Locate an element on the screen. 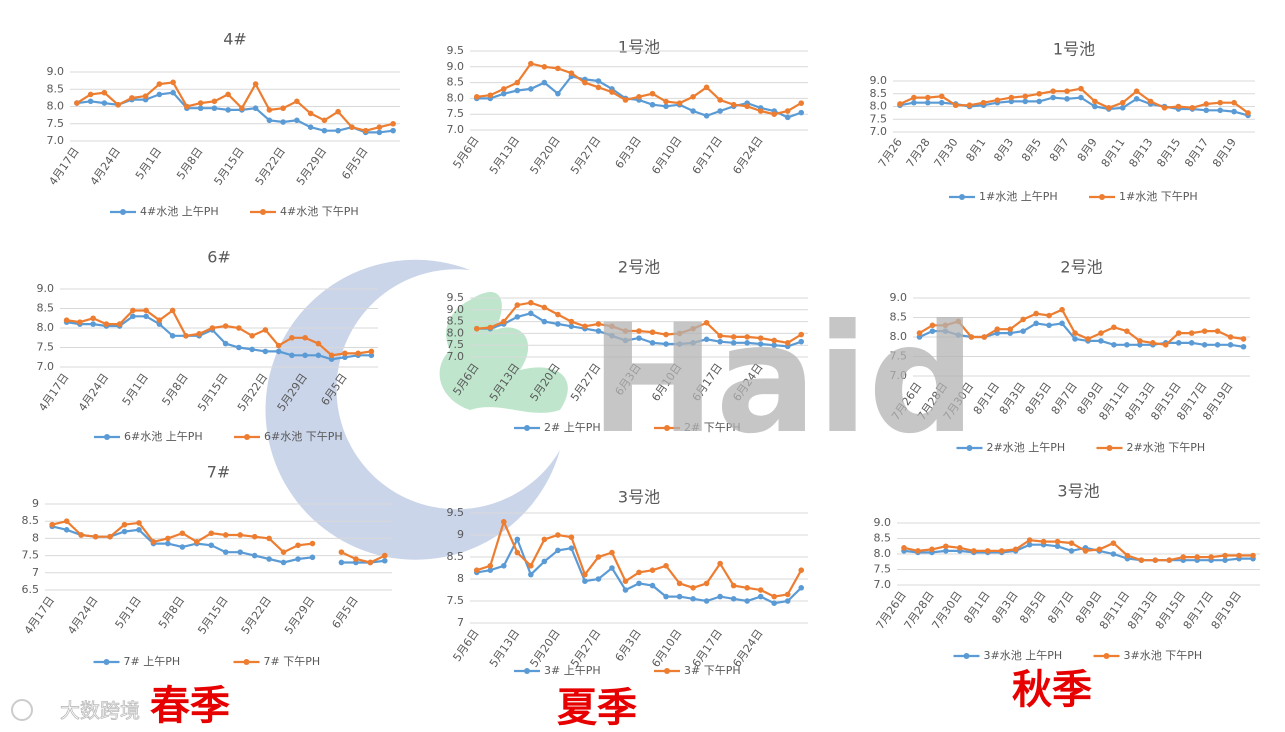  y-tick-label: 9.0 is located at coordinates (456, 66).